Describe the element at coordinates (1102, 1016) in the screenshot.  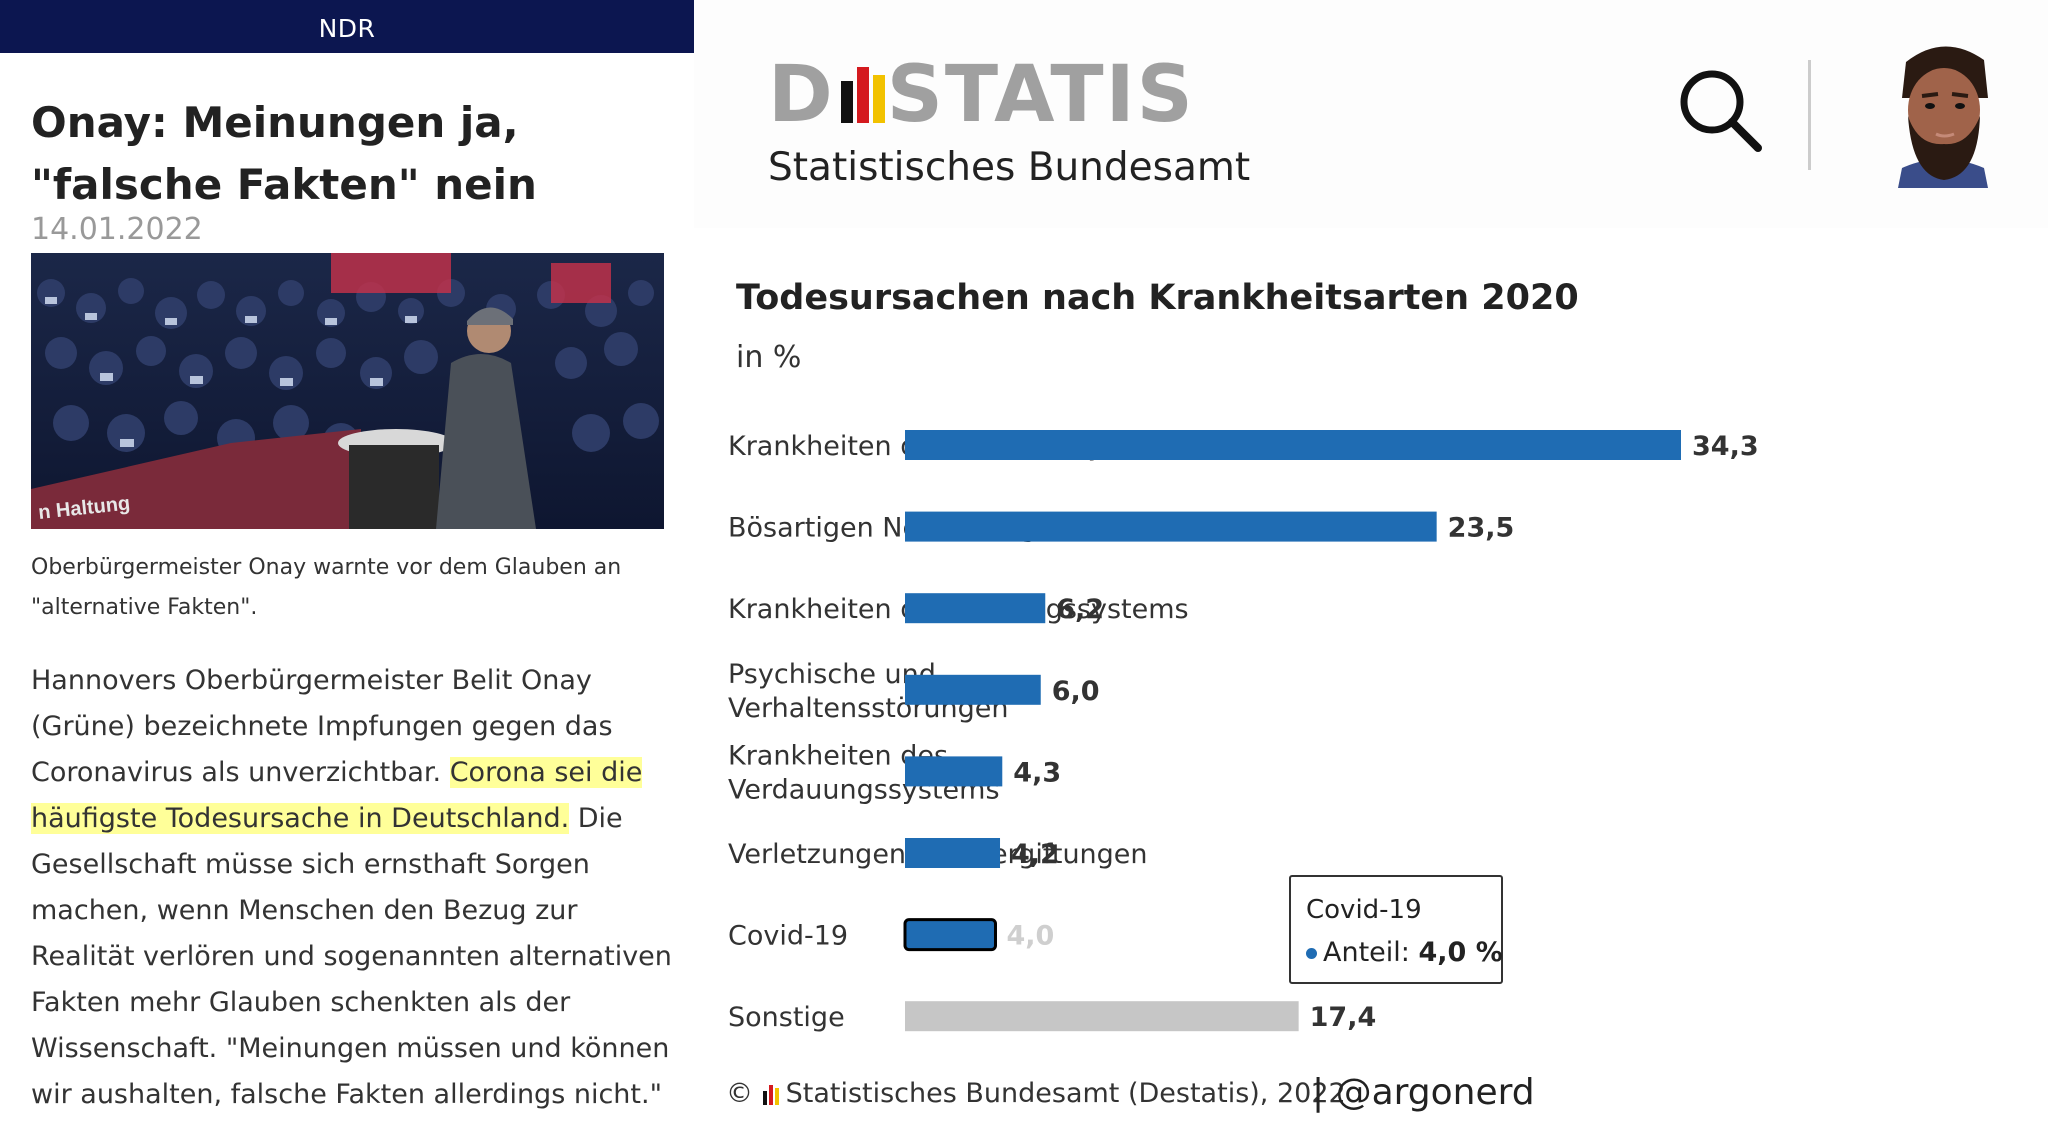
I see `bar-sonstige` at that location.